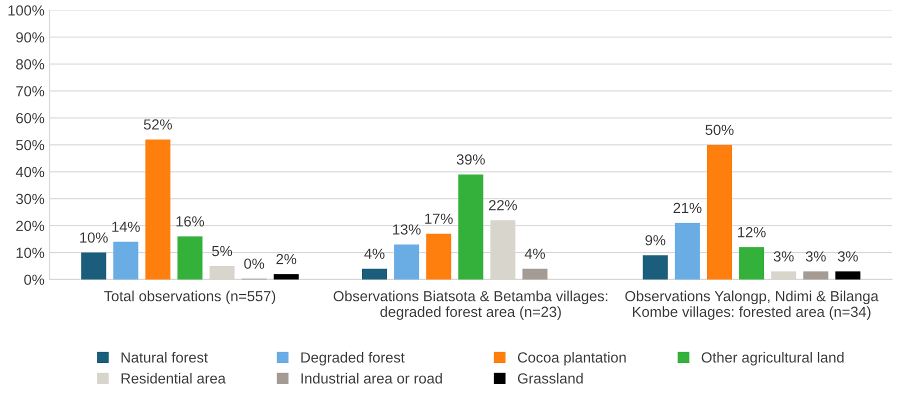 This screenshot has height=408, width=901. Describe the element at coordinates (190, 221) in the screenshot. I see `data-label: 16%` at that location.